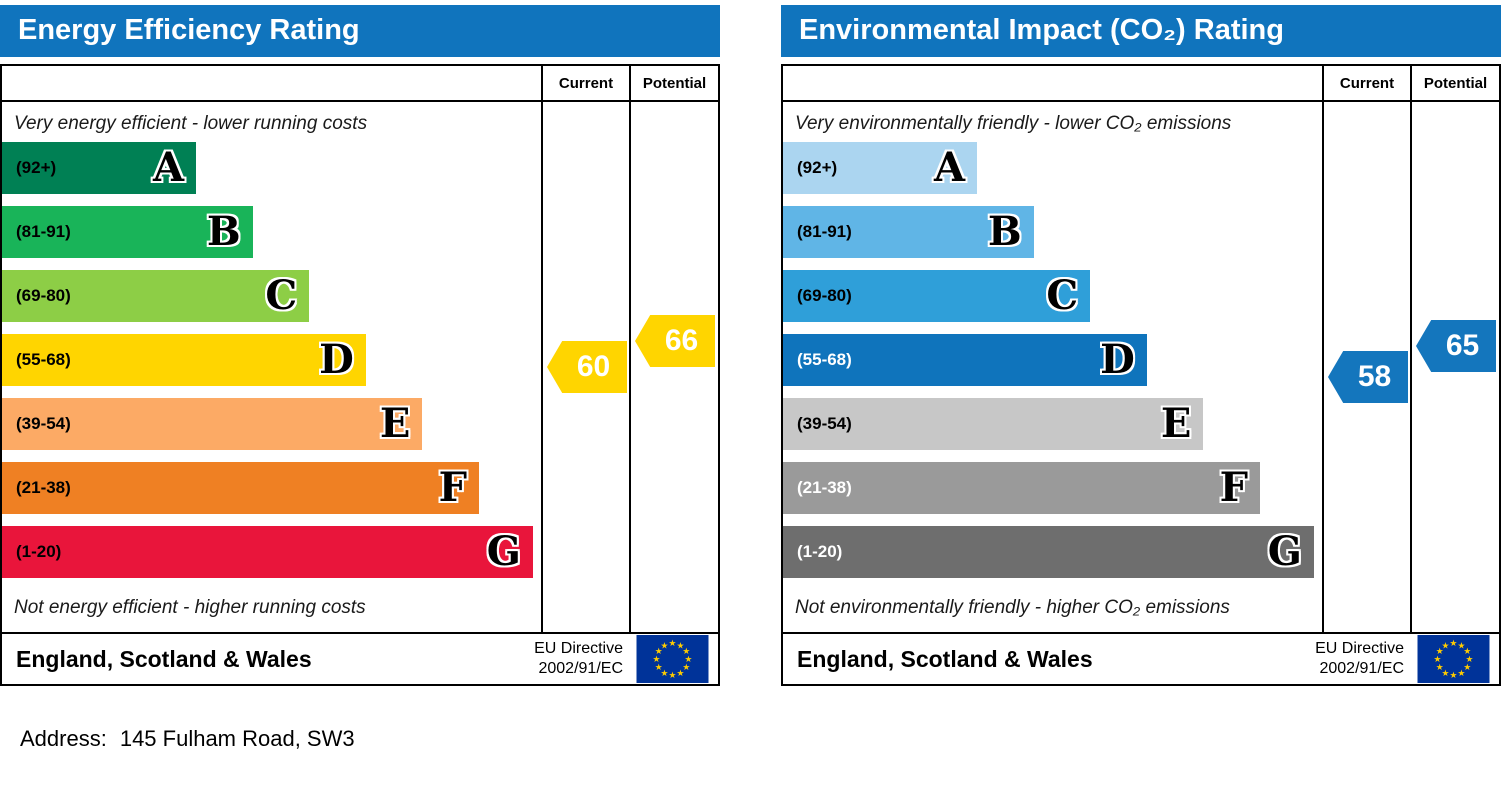 This screenshot has height=805, width=1501. I want to click on address-value: 145 Fulham Road, SW3, so click(237, 738).